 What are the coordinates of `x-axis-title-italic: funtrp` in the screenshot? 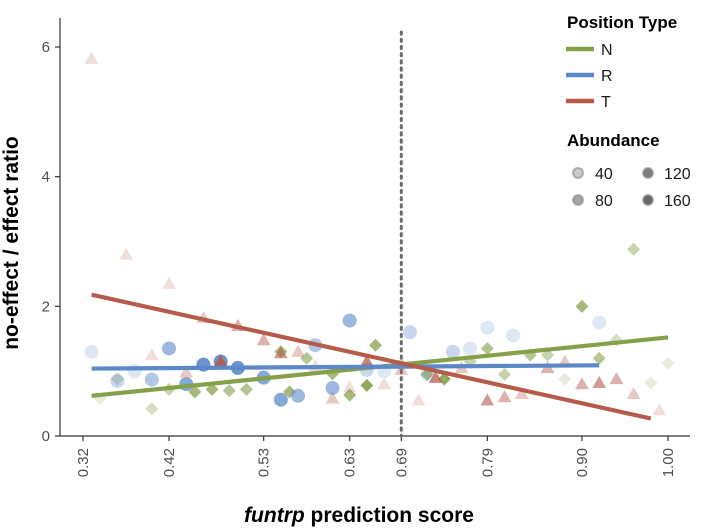 It's located at (274, 515).